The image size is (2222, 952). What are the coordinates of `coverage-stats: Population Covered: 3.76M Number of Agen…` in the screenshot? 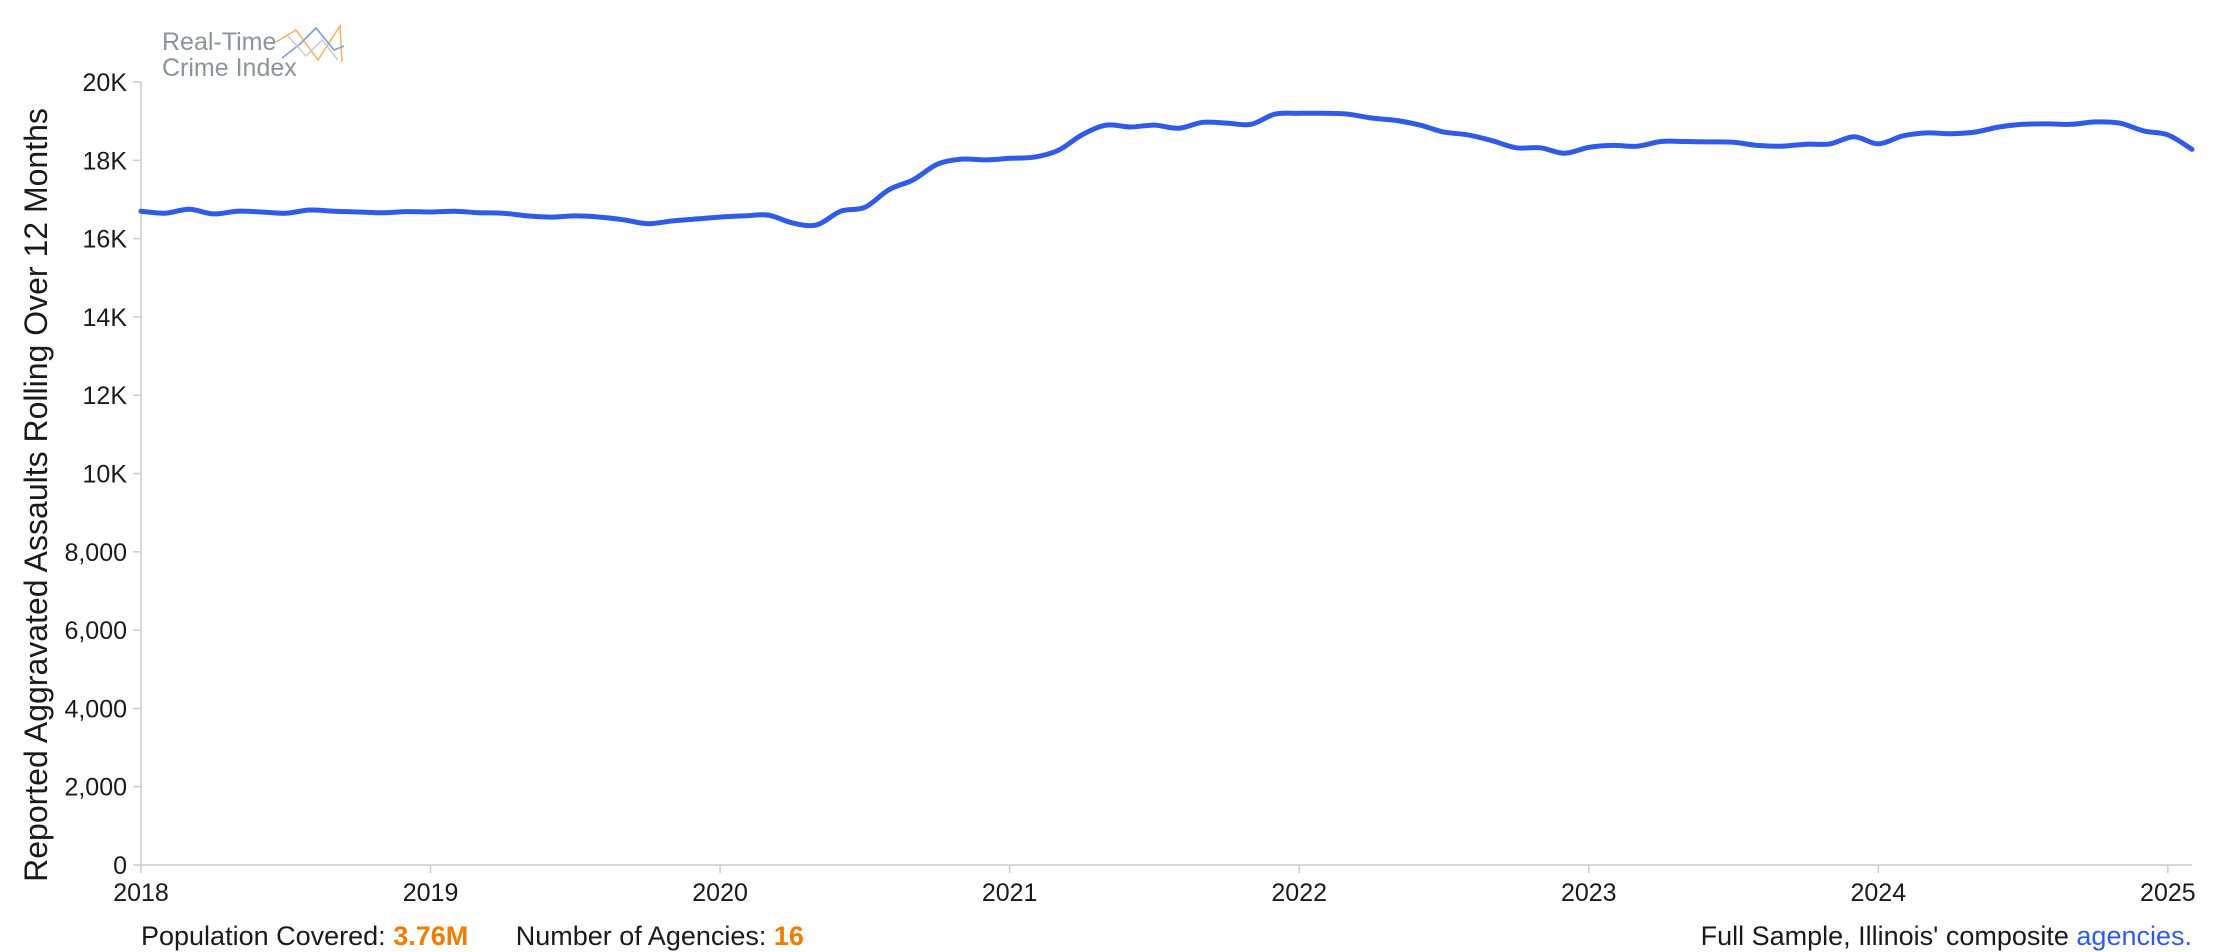 It's located at (492, 936).